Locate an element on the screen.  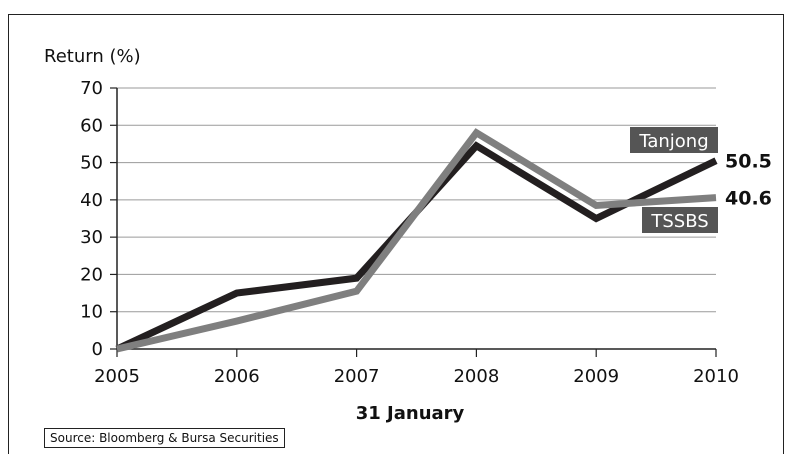
y-ticks: 0 10 20 30 40 50 60 70 is located at coordinates (98, 219).